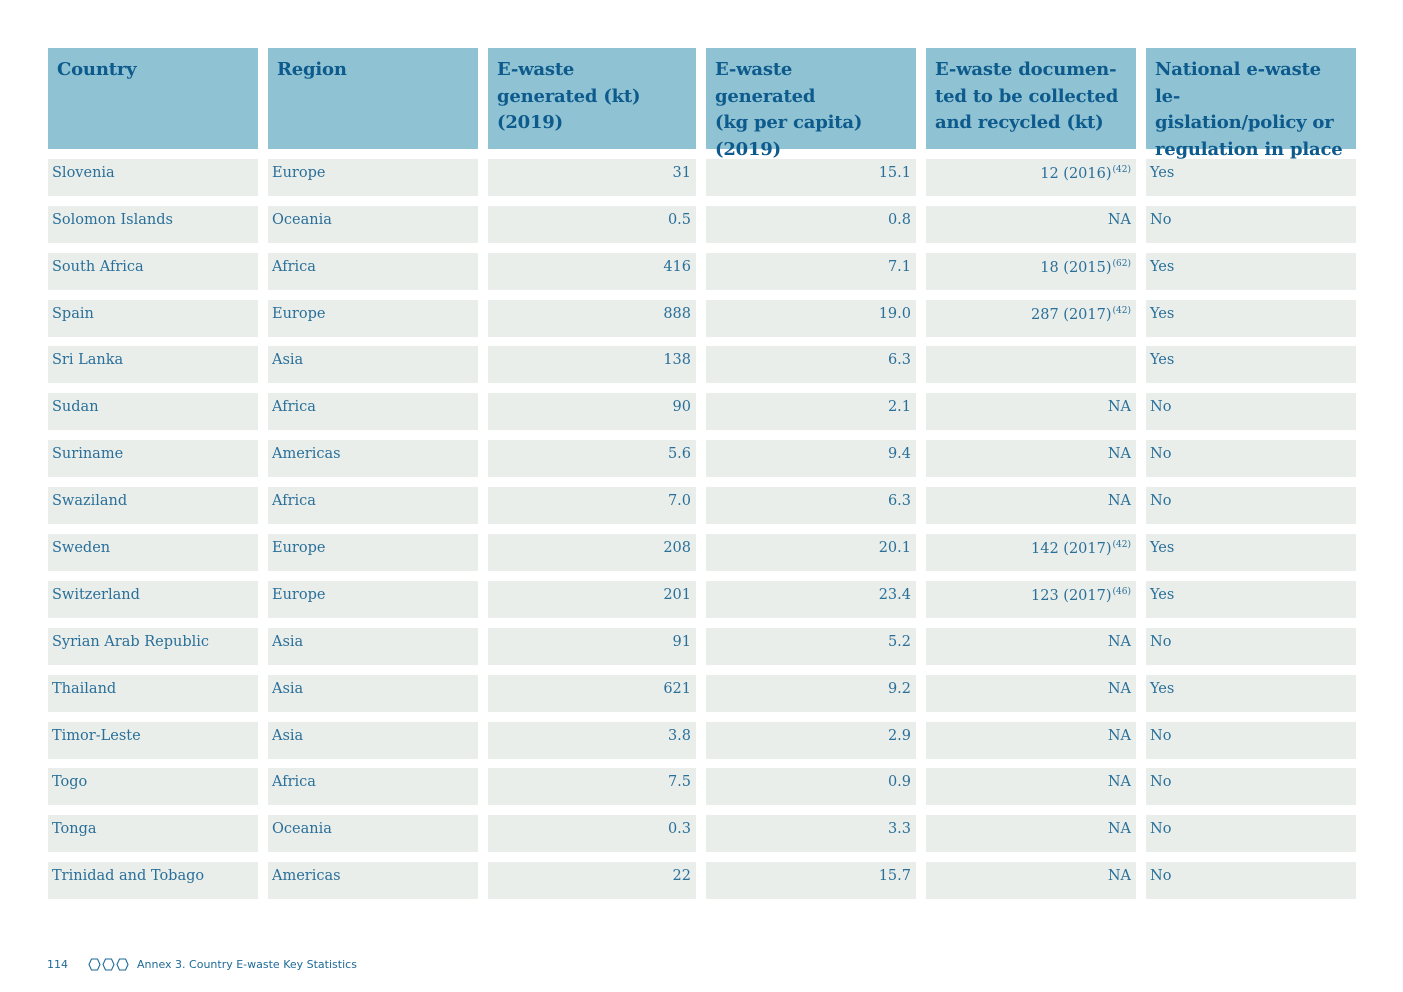 Image resolution: width=1403 pixels, height=992 pixels. Describe the element at coordinates (899, 641) in the screenshot. I see `per-capita-cell-text: 5.2` at that location.